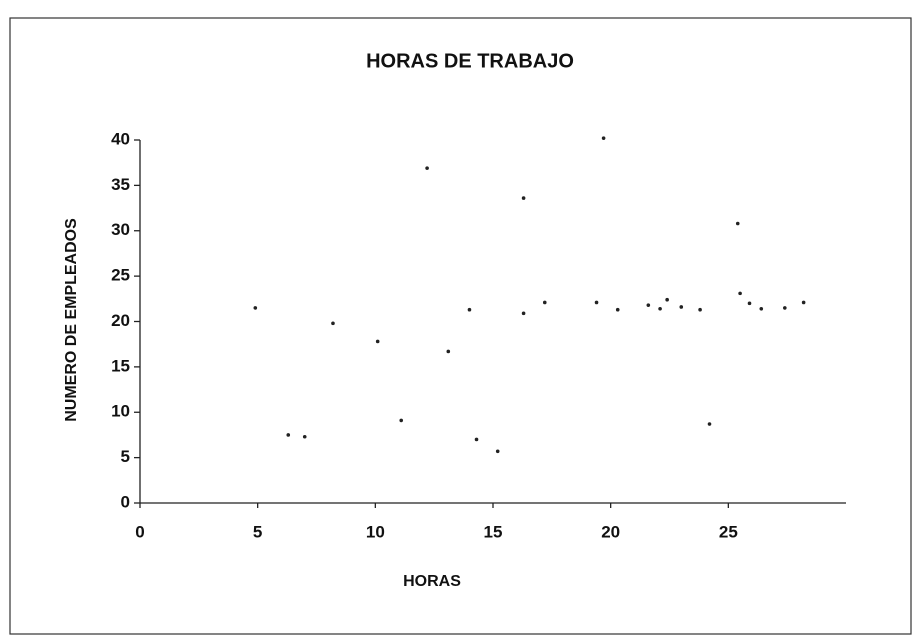  What do you see at coordinates (432, 581) in the screenshot?
I see `x-axis-label: HORAS` at bounding box center [432, 581].